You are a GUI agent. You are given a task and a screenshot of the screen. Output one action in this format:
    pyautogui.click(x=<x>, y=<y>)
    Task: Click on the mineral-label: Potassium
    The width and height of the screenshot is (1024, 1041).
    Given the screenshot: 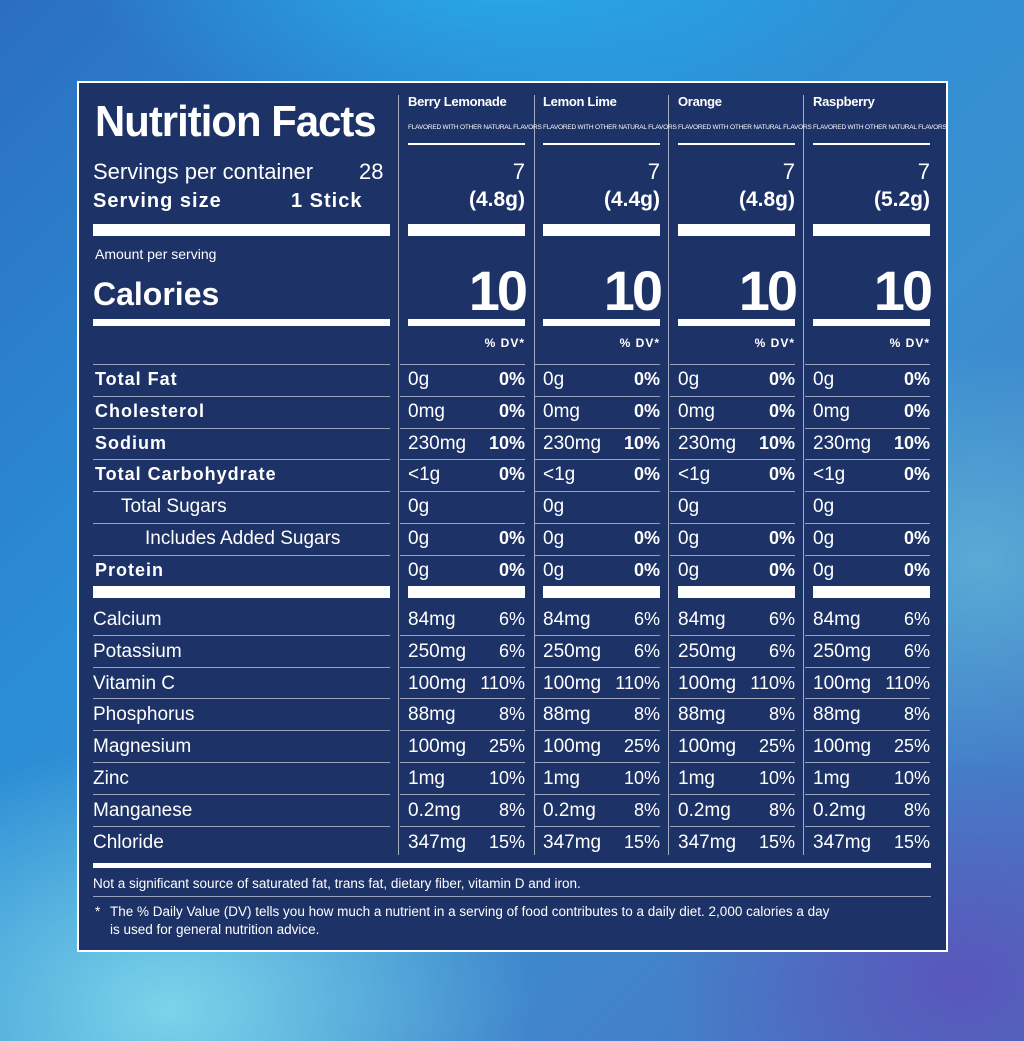 What is the action you would take?
    pyautogui.click(x=137, y=651)
    